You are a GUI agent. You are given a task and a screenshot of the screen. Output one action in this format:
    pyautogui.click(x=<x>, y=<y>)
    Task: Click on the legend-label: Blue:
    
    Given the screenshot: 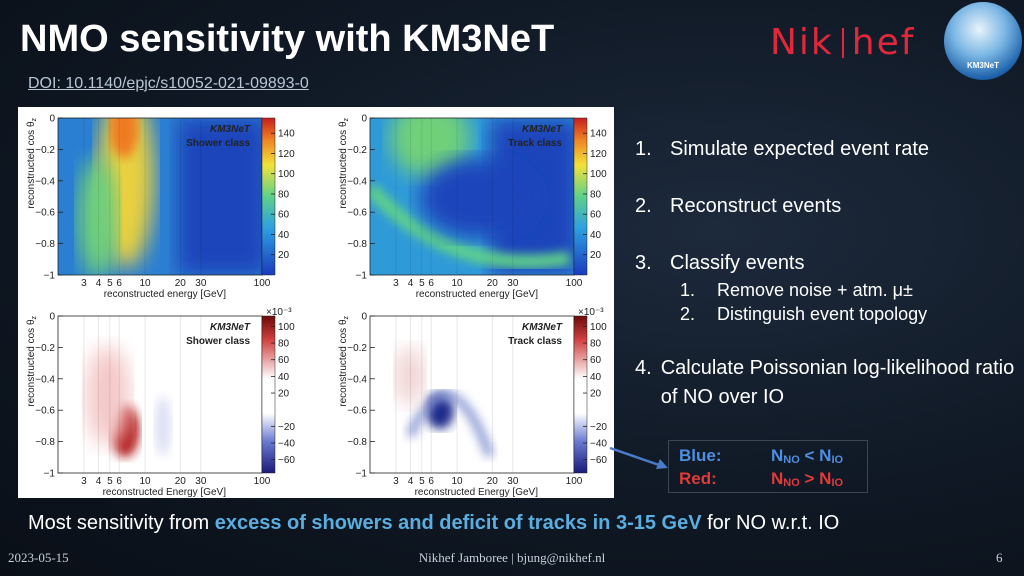 What is the action you would take?
    pyautogui.click(x=700, y=455)
    